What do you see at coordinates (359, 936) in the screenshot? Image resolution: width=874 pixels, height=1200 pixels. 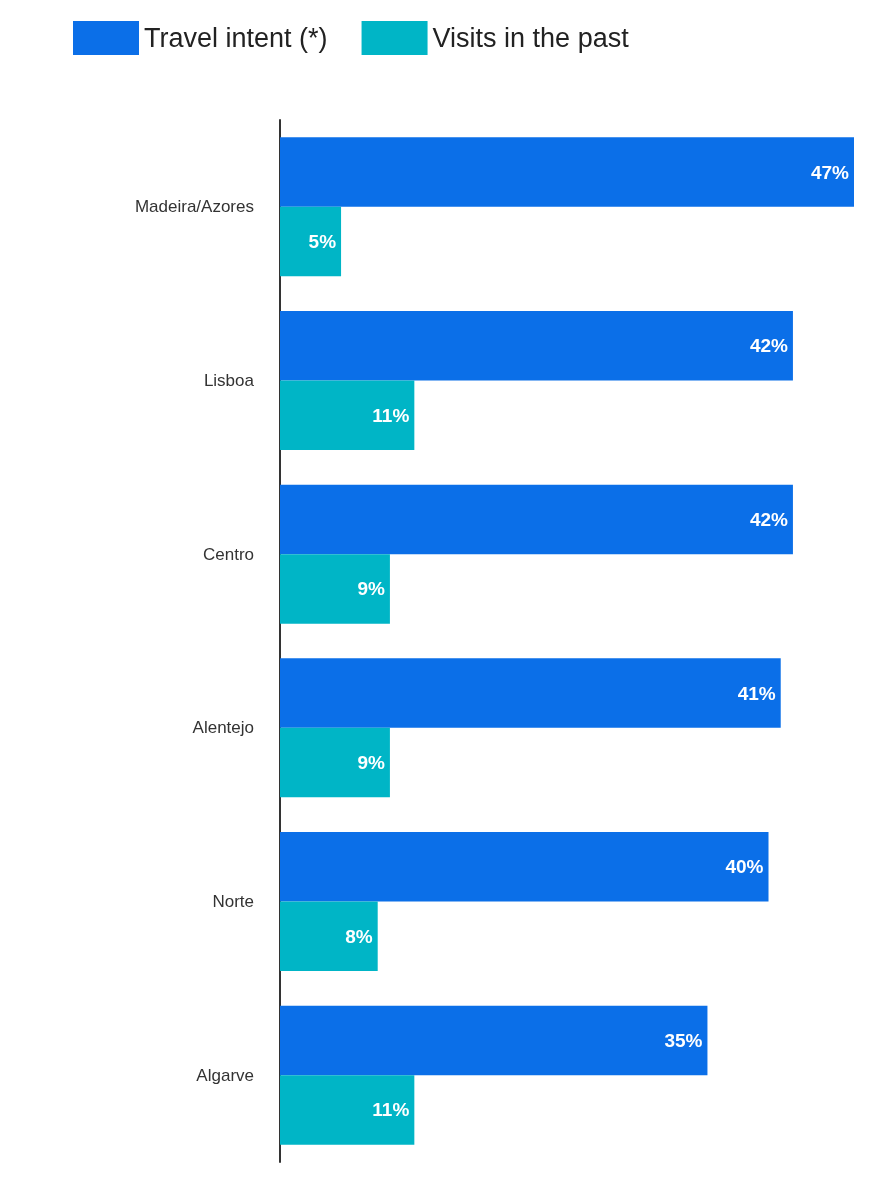 I see `data-label: 8%` at bounding box center [359, 936].